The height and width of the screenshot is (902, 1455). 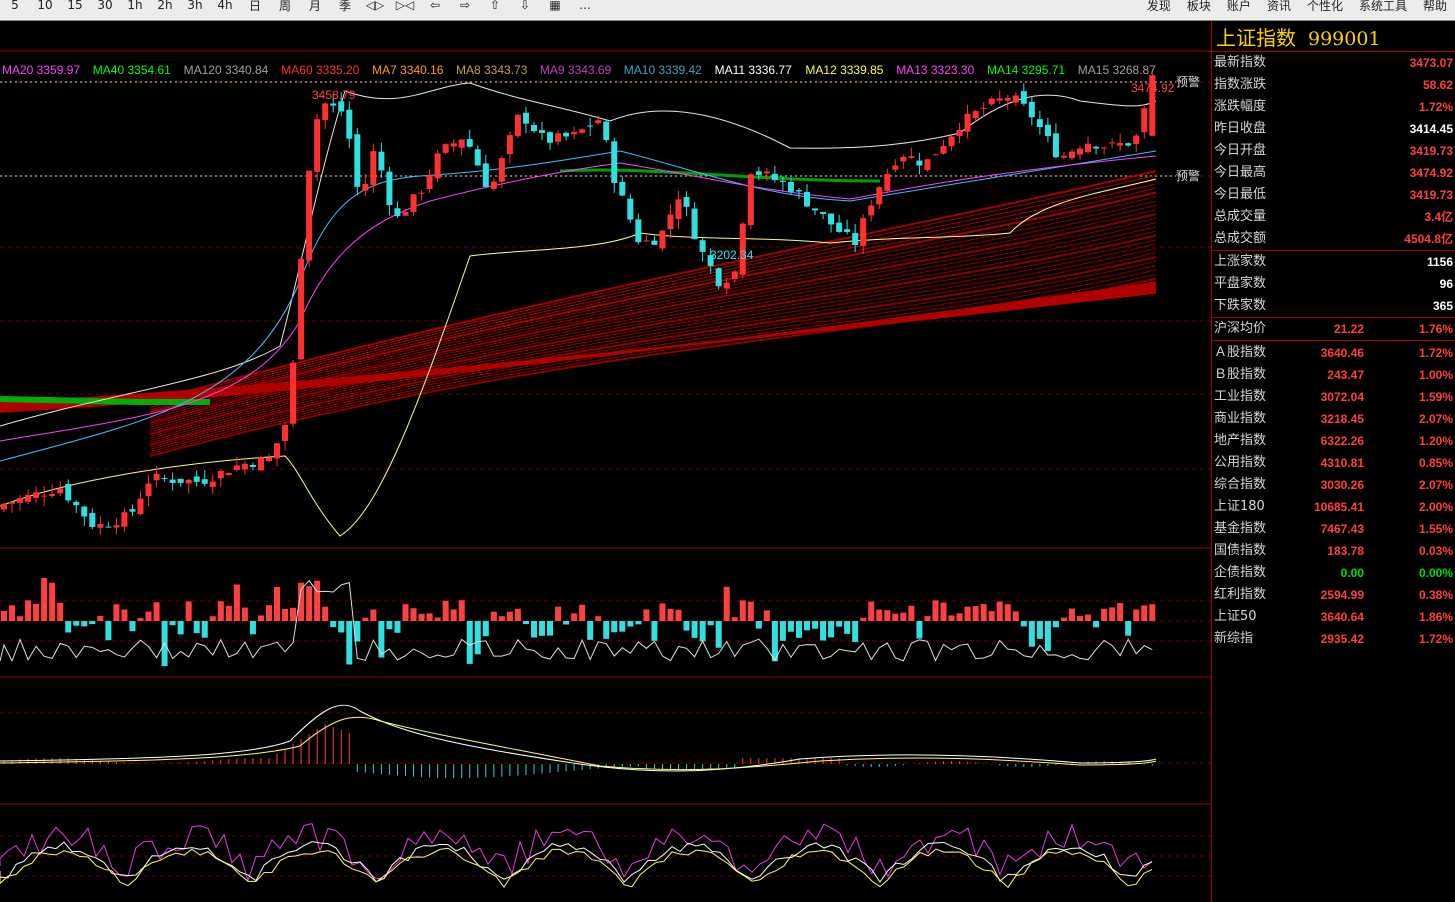 What do you see at coordinates (1333, 441) in the screenshot?
I see `quote-row: 地产指数 6322.26 1.20%` at bounding box center [1333, 441].